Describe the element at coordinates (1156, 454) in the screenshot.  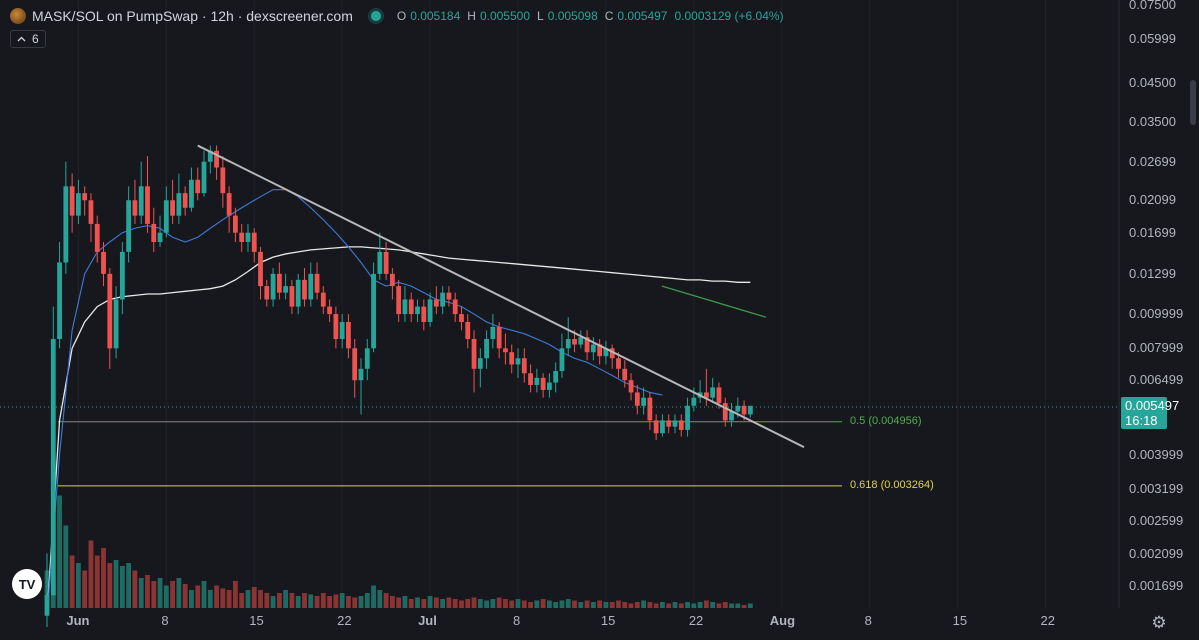
I see `price-tick: 0.003999` at that location.